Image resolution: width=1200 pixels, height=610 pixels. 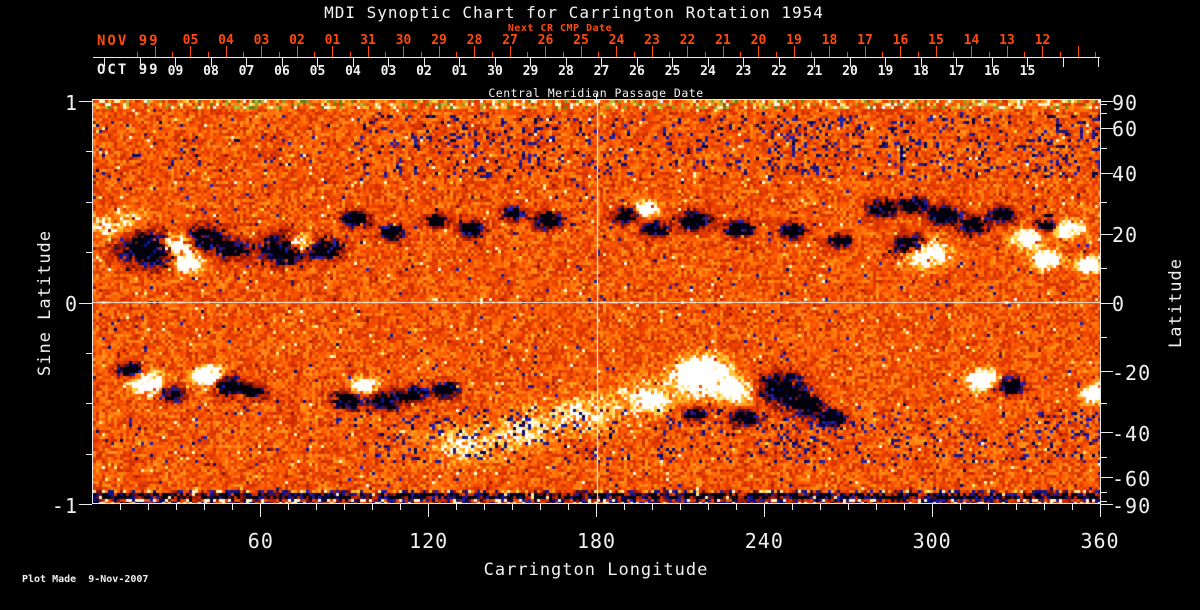 I want to click on next-cr-date-label: 03, so click(x=261, y=40).